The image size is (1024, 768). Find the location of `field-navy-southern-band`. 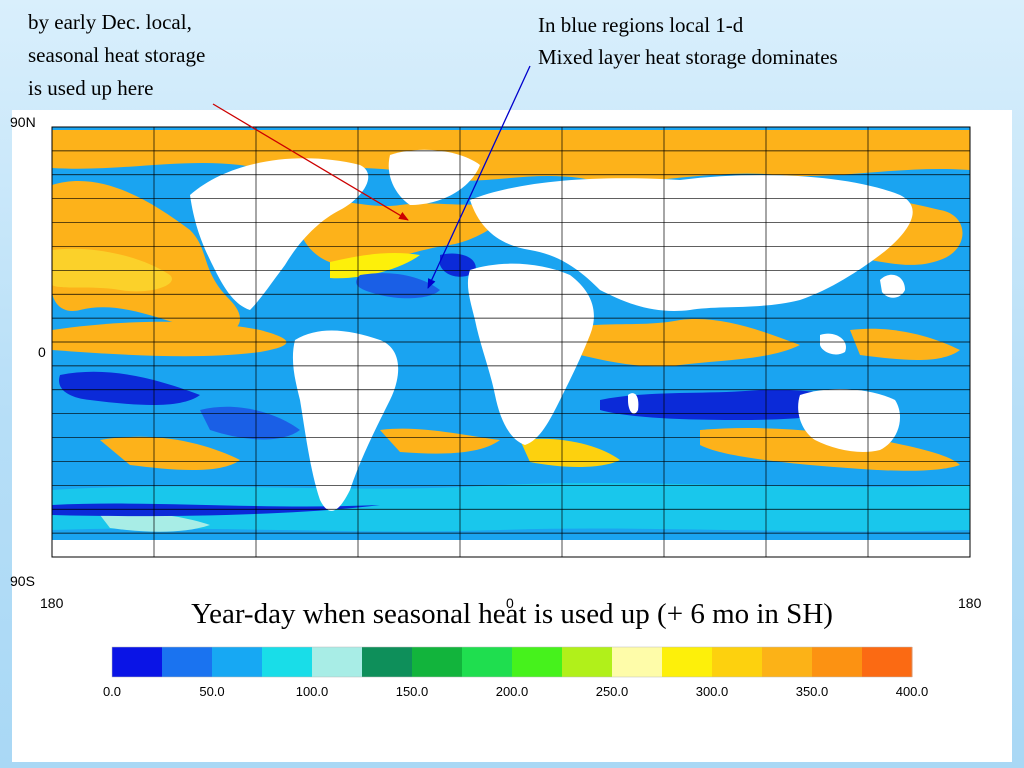

field-navy-southern-band is located at coordinates (216, 510).